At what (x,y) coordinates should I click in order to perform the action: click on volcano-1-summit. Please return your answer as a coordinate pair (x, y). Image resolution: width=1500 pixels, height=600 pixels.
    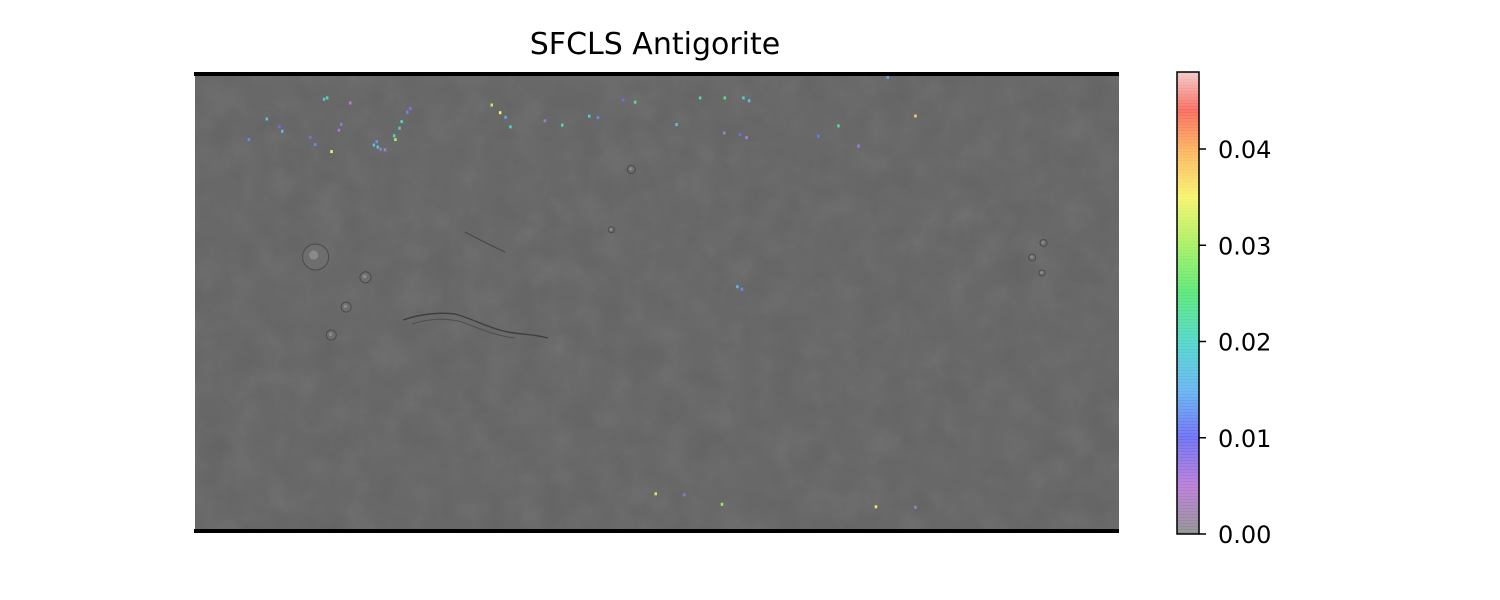
    Looking at the image, I should click on (365, 277).